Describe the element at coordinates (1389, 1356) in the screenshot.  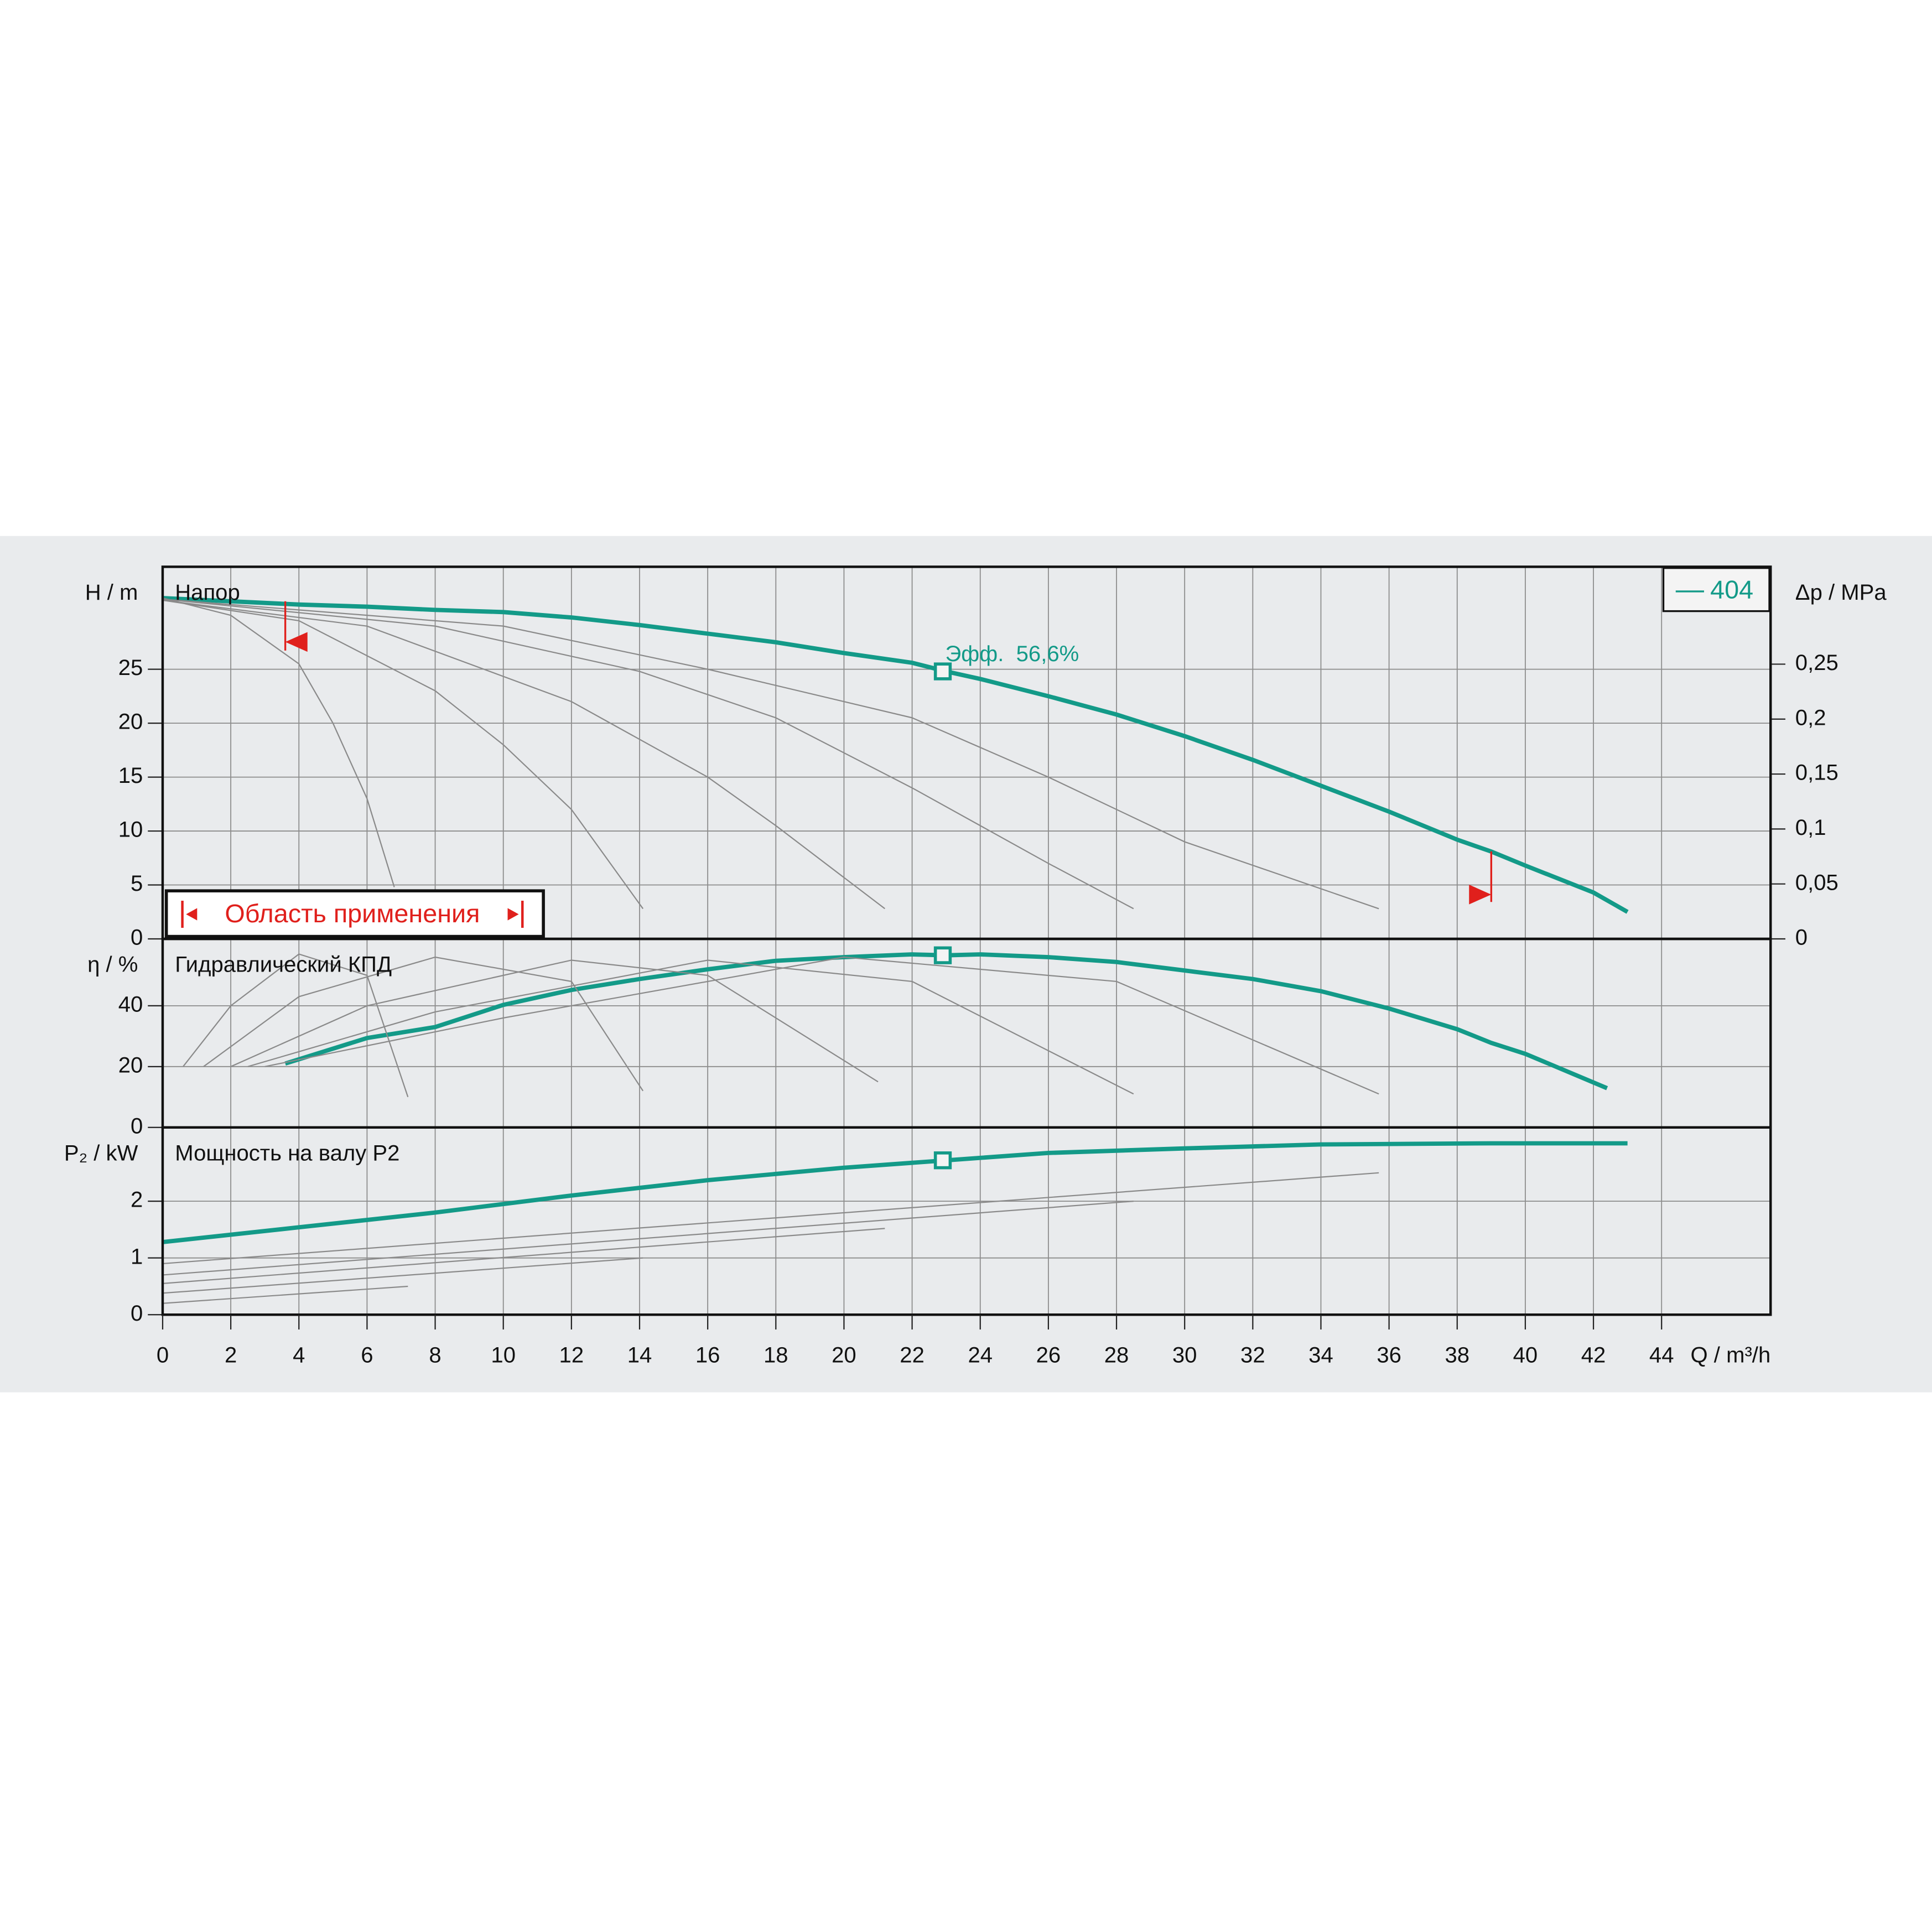
I see `x-tick-label: 36` at that location.